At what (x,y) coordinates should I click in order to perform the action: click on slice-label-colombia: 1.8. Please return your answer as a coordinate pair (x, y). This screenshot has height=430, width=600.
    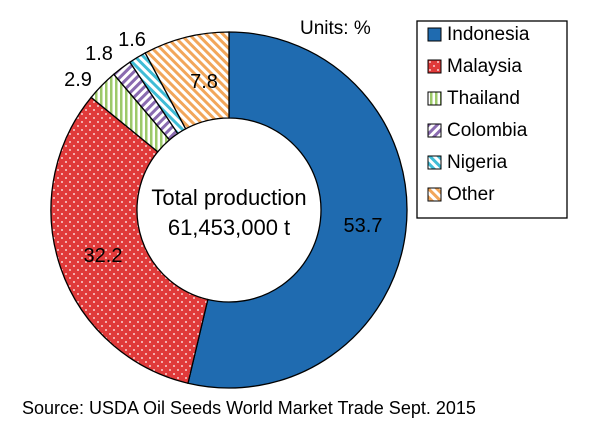
    Looking at the image, I should click on (99, 54).